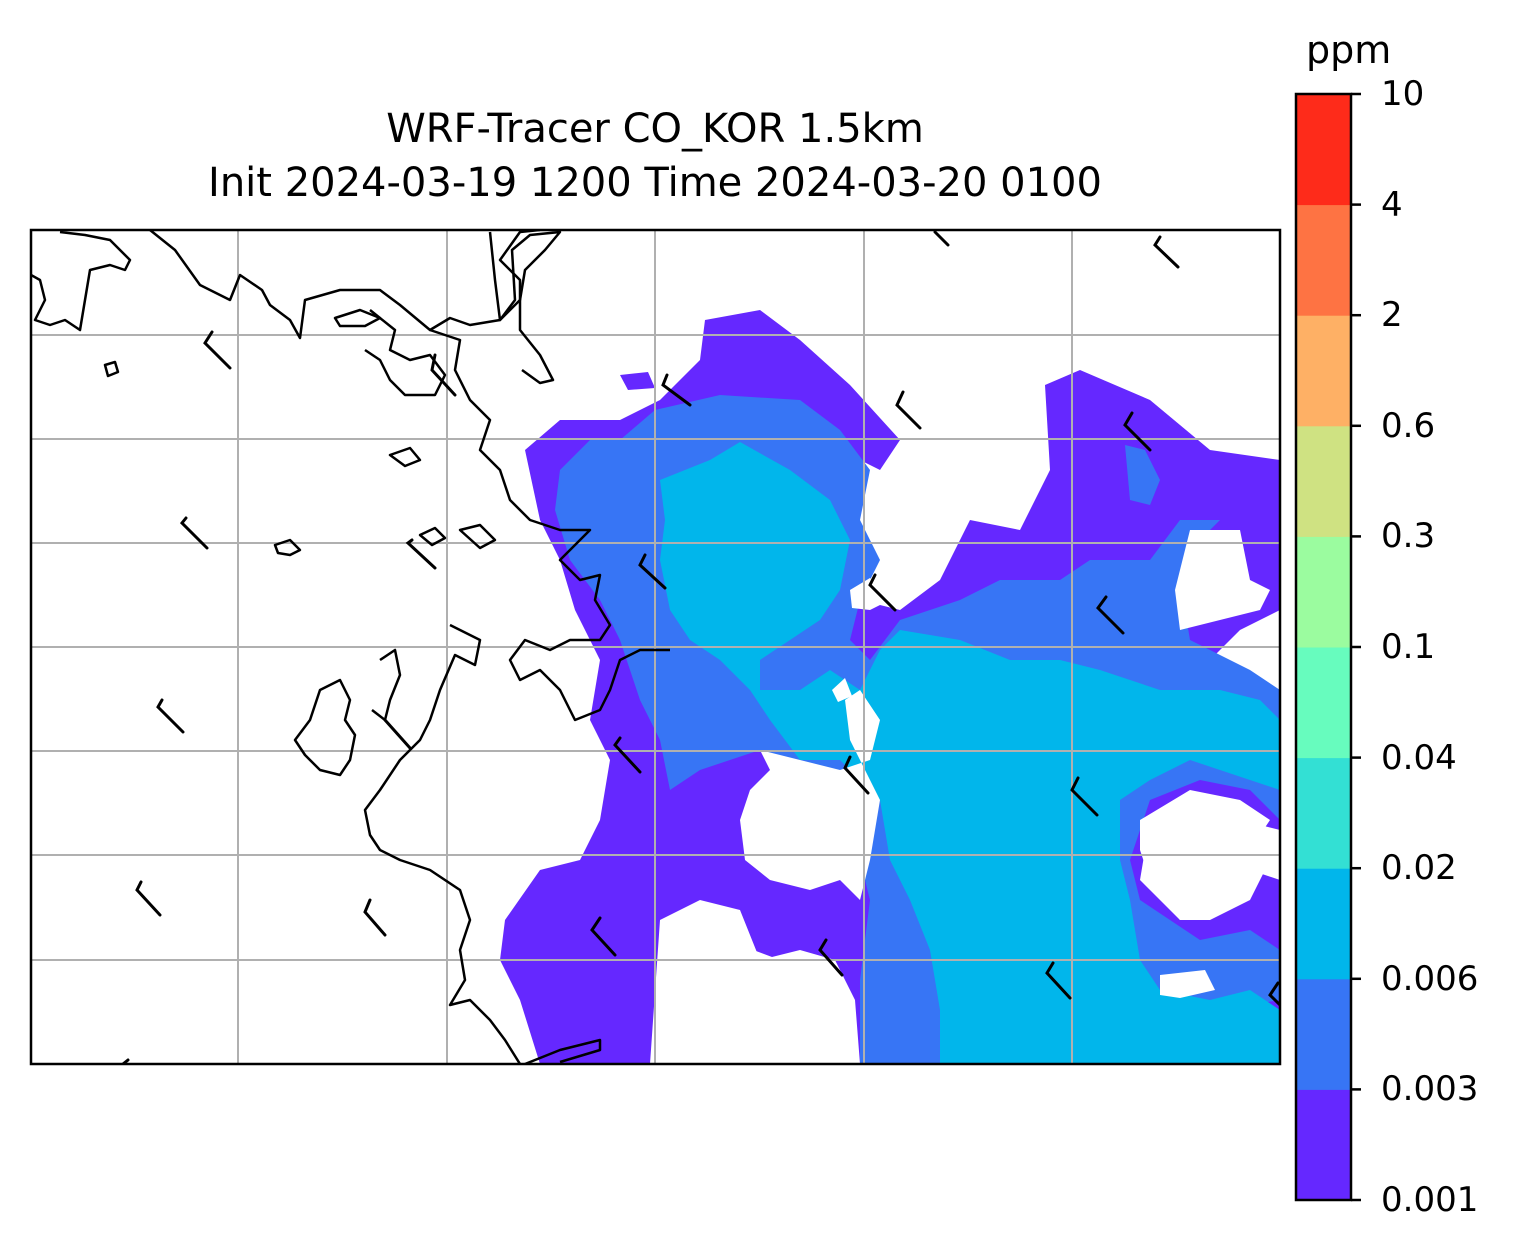 This screenshot has width=1528, height=1256. Describe the element at coordinates (1419, 868) in the screenshot. I see `colorbar-tick-label: 0.02` at that location.